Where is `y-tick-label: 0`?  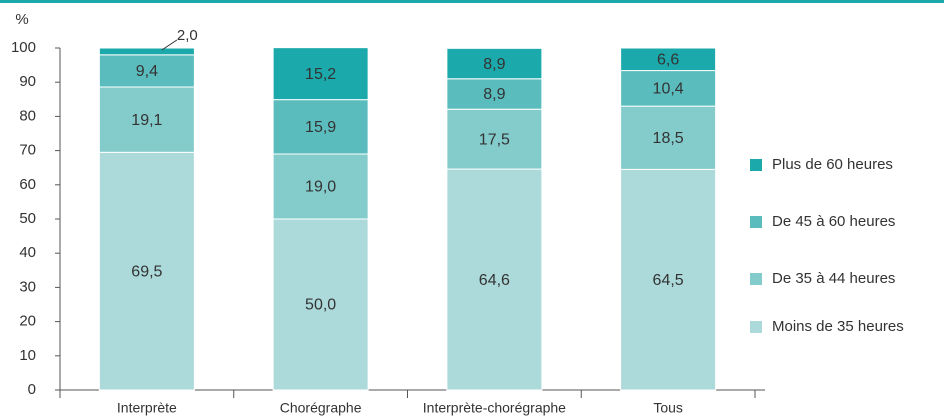 y-tick-label: 0 is located at coordinates (32, 389).